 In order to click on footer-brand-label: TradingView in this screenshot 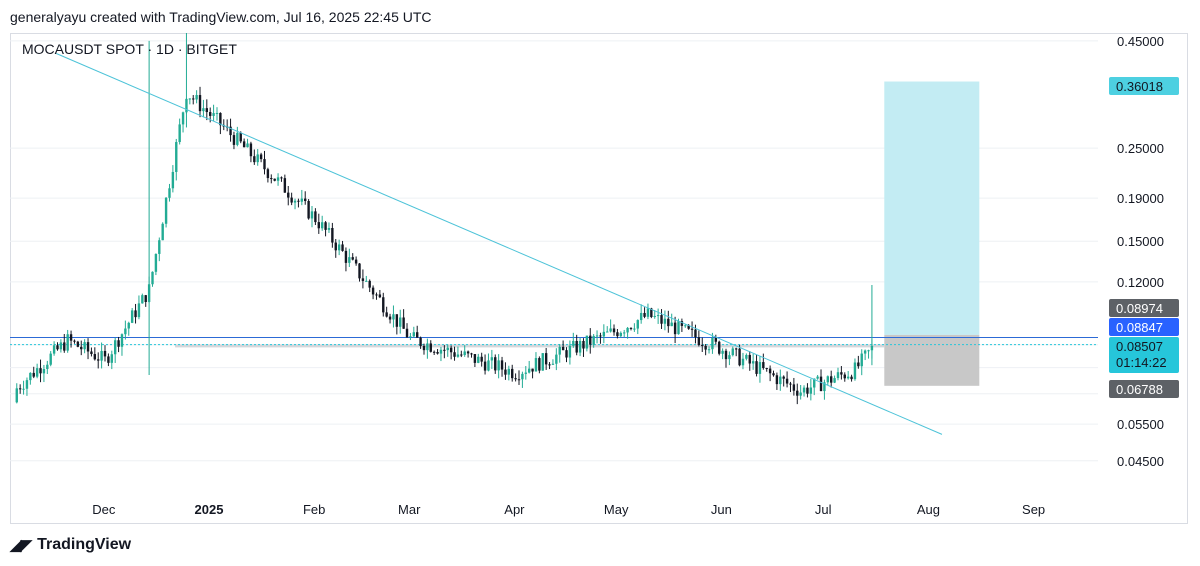, I will do `click(84, 544)`.